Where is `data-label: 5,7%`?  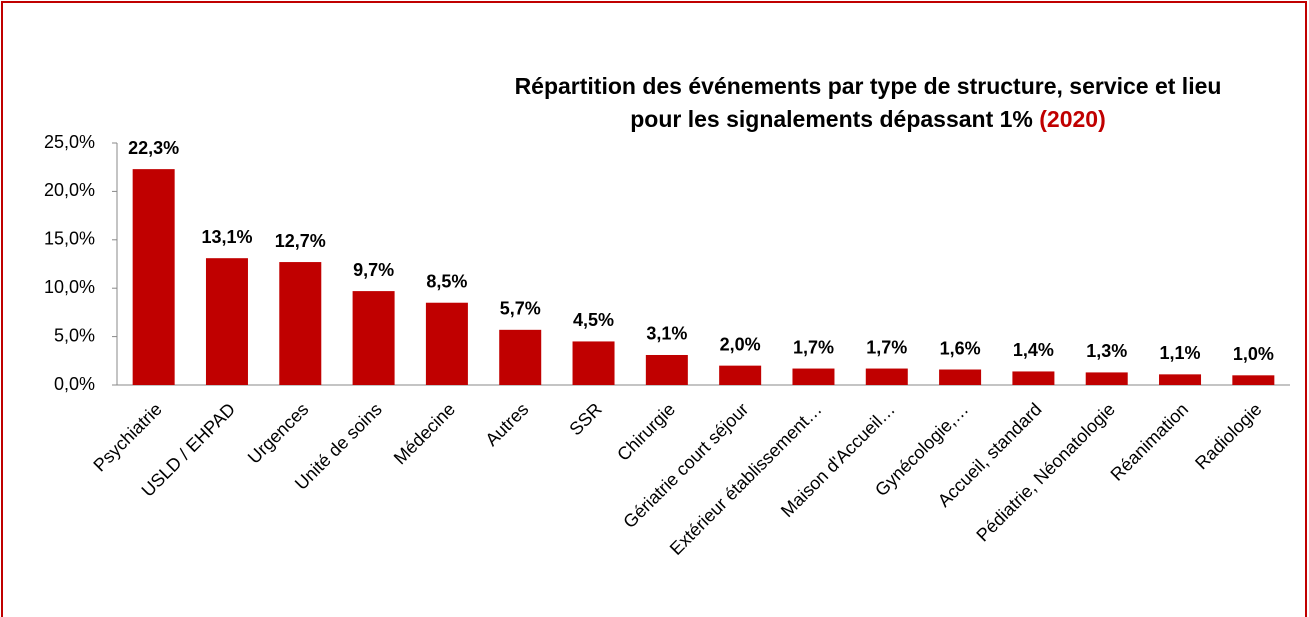
data-label: 5,7% is located at coordinates (520, 309).